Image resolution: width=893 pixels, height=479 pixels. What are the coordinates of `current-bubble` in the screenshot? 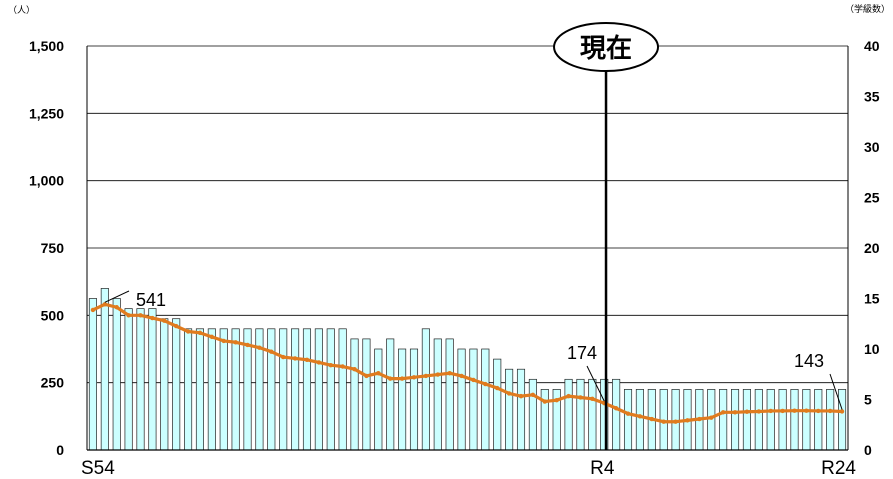 It's located at (606, 47).